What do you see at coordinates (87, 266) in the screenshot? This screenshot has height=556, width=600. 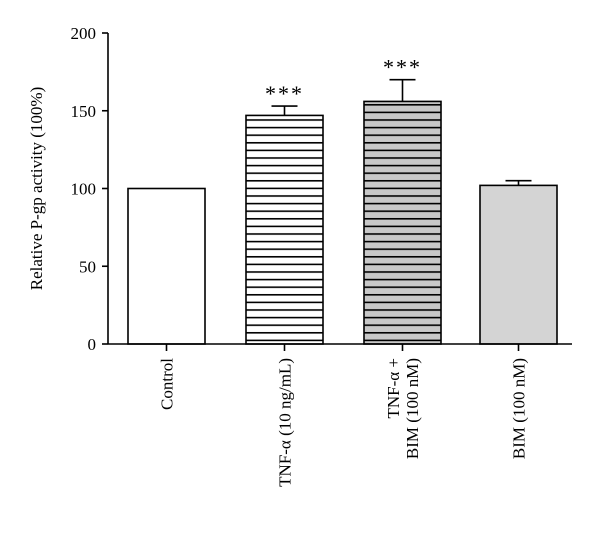 I see `y-tick-label: 50` at bounding box center [87, 266].